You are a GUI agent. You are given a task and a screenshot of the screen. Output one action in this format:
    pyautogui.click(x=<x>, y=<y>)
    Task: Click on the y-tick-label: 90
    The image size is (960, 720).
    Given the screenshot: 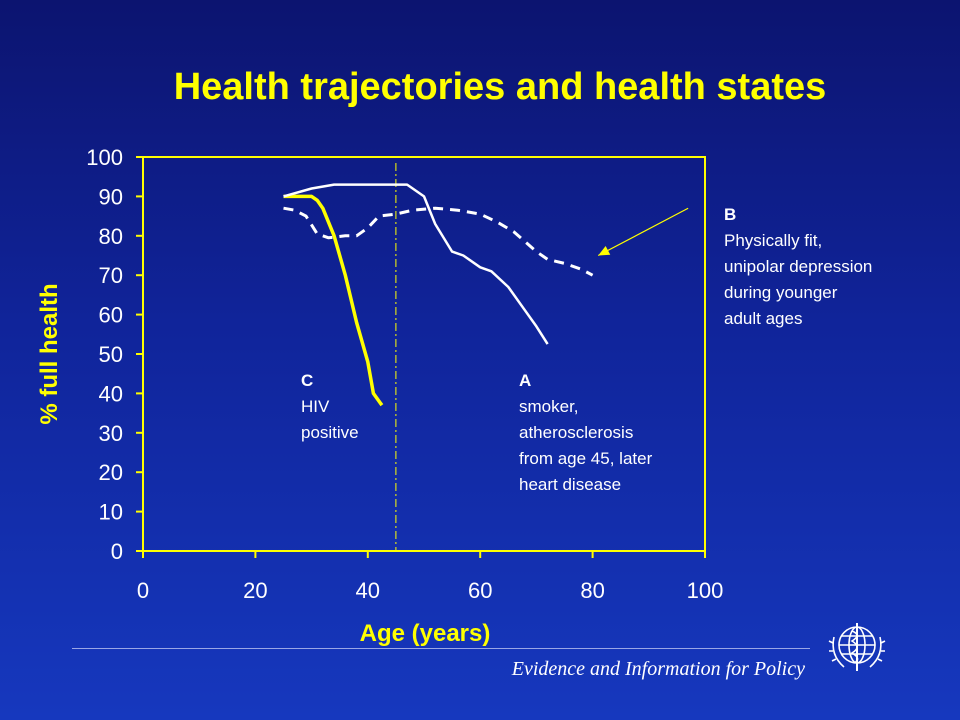 What is the action you would take?
    pyautogui.click(x=111, y=196)
    